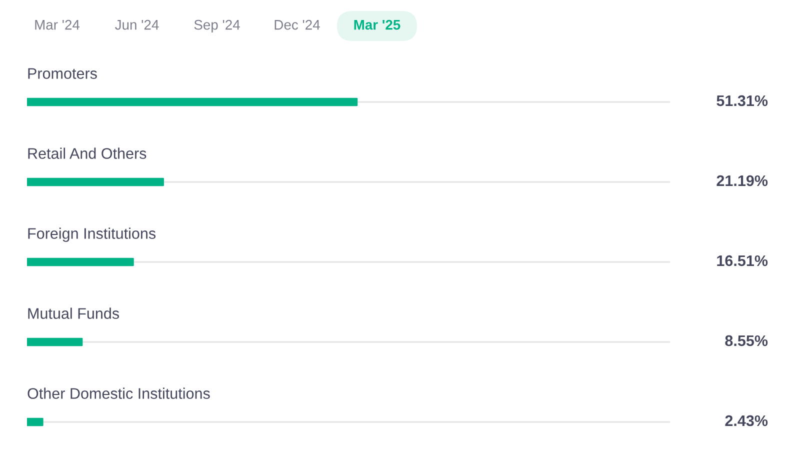  Describe the element at coordinates (57, 25) in the screenshot. I see `text: Mar '24` at that location.